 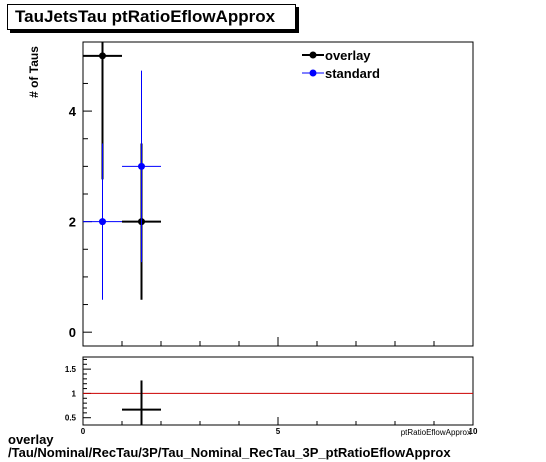 What do you see at coordinates (352, 73) in the screenshot?
I see `legend-label-standard: standard` at bounding box center [352, 73].